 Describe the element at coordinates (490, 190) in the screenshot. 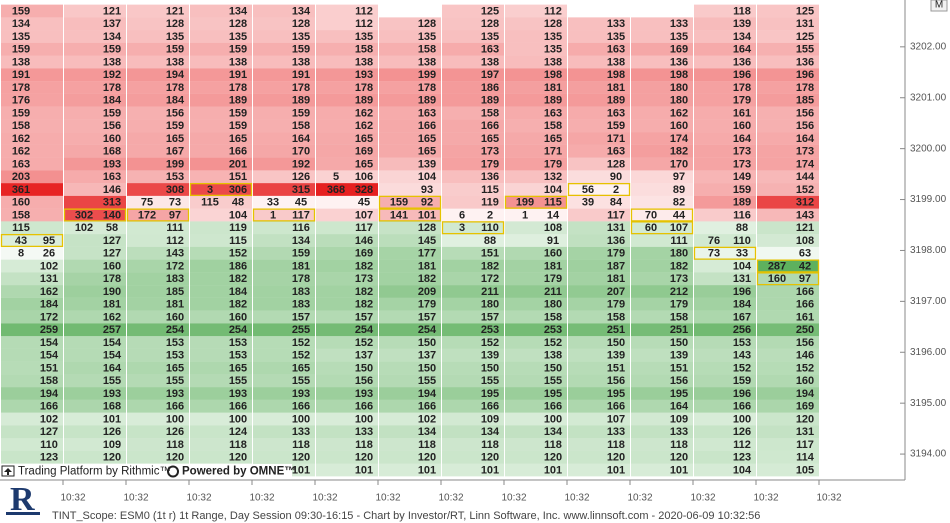

I see `cell-value: 115` at that location.